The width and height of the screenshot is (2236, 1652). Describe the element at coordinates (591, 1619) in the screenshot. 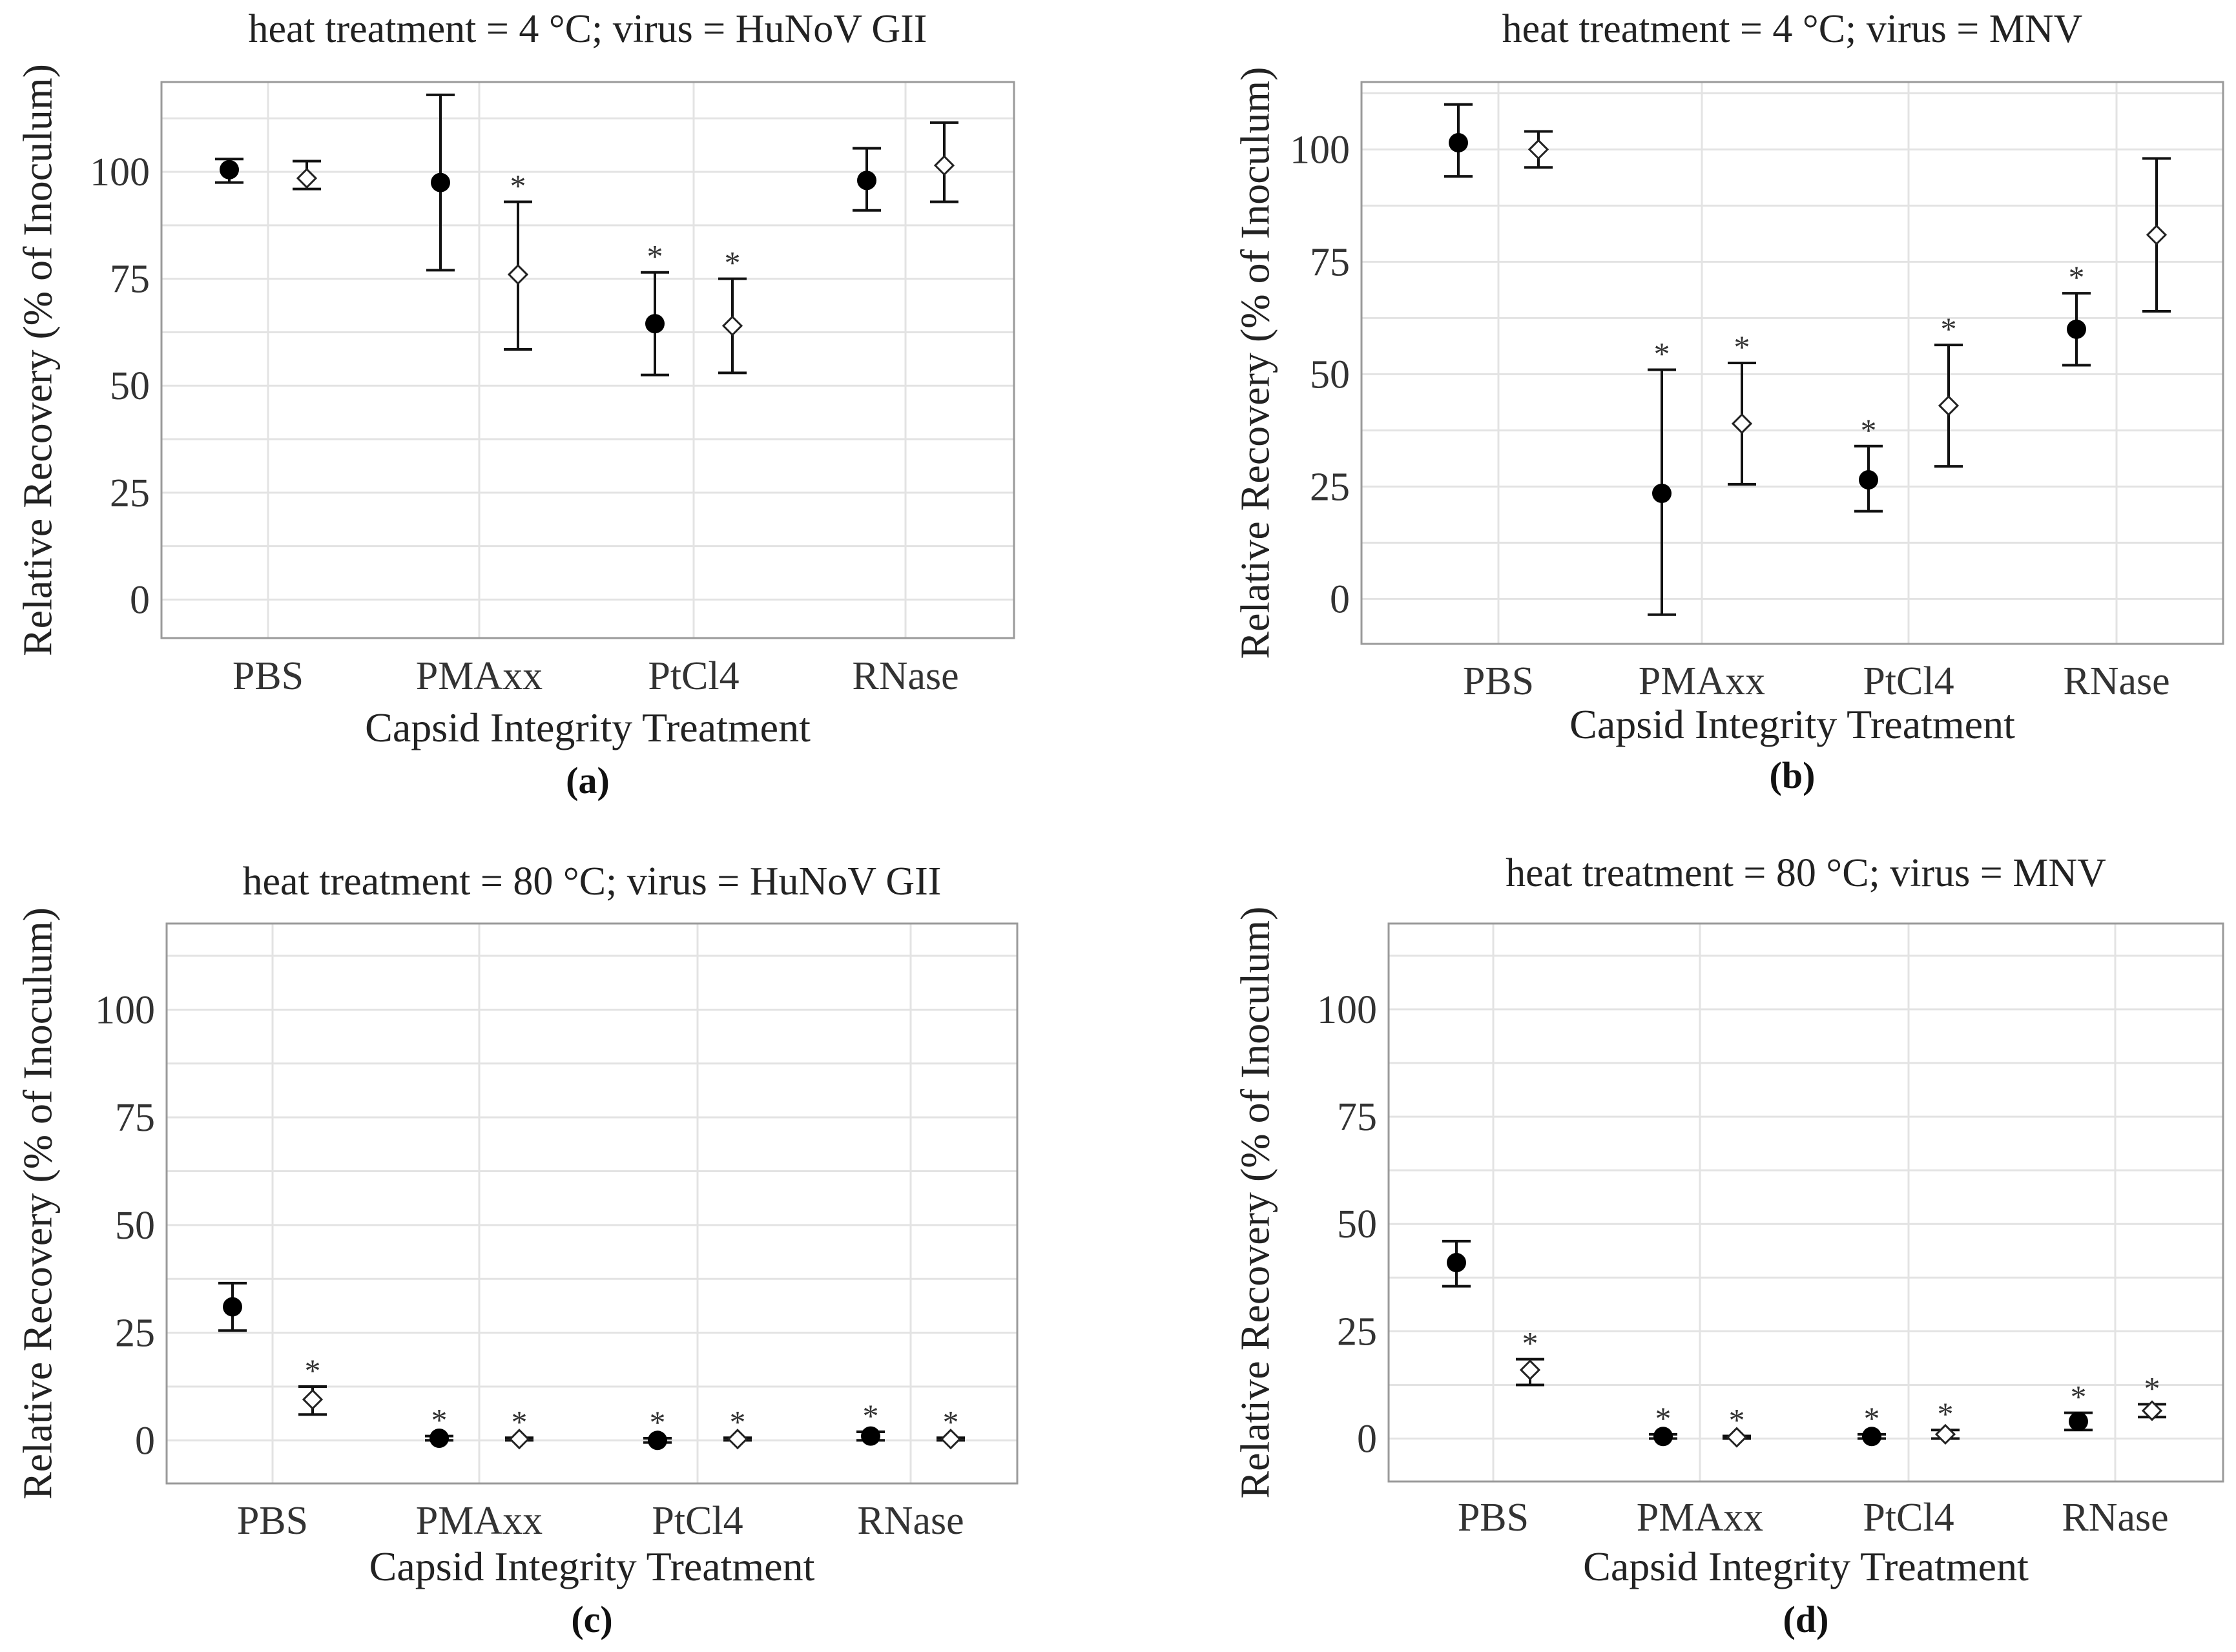

I see `panel-letter: (c)` at that location.